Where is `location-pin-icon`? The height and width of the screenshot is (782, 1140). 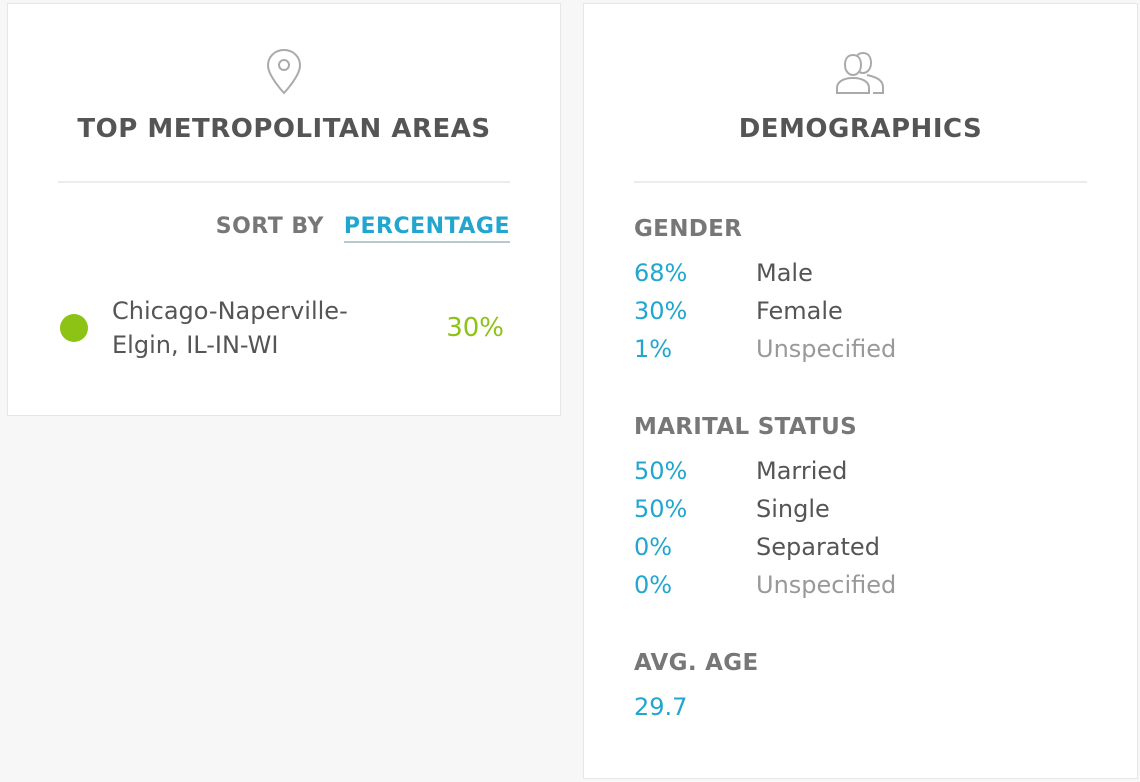 location-pin-icon is located at coordinates (284, 72).